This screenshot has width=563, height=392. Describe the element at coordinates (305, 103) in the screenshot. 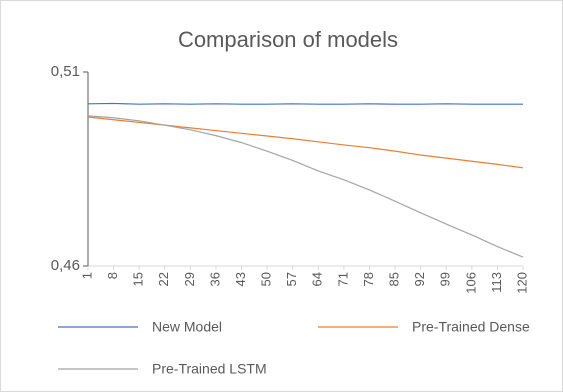

I see `series-line` at that location.